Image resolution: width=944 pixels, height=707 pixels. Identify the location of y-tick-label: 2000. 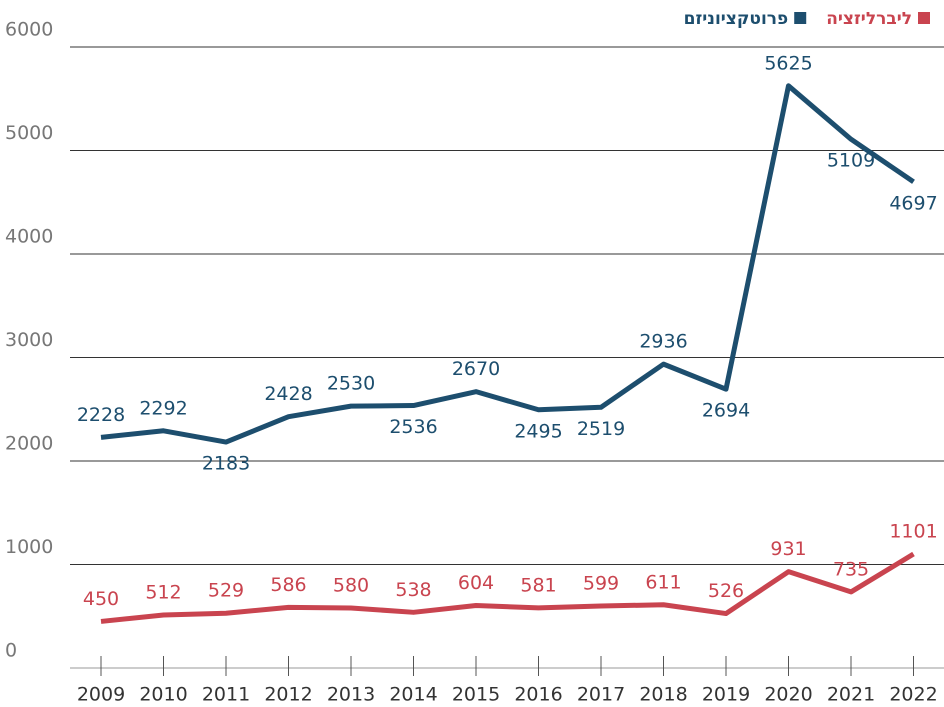
(29, 444).